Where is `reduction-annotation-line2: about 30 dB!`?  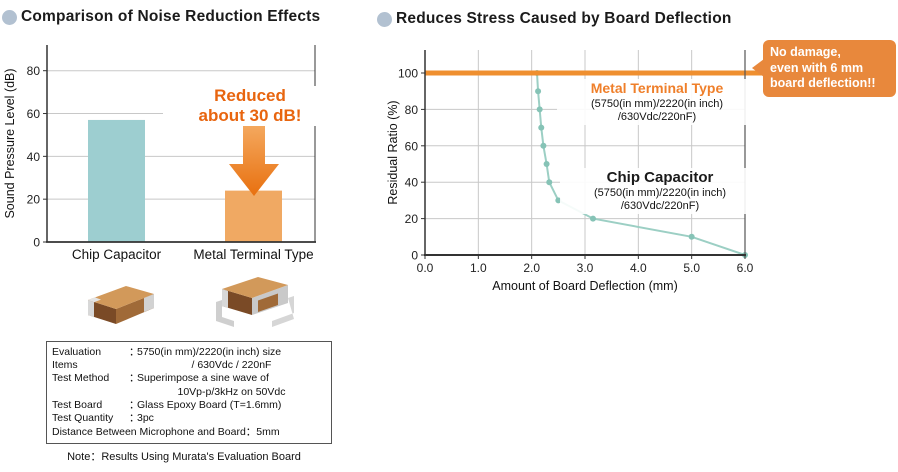
reduction-annotation-line2: about 30 dB! is located at coordinates (250, 116).